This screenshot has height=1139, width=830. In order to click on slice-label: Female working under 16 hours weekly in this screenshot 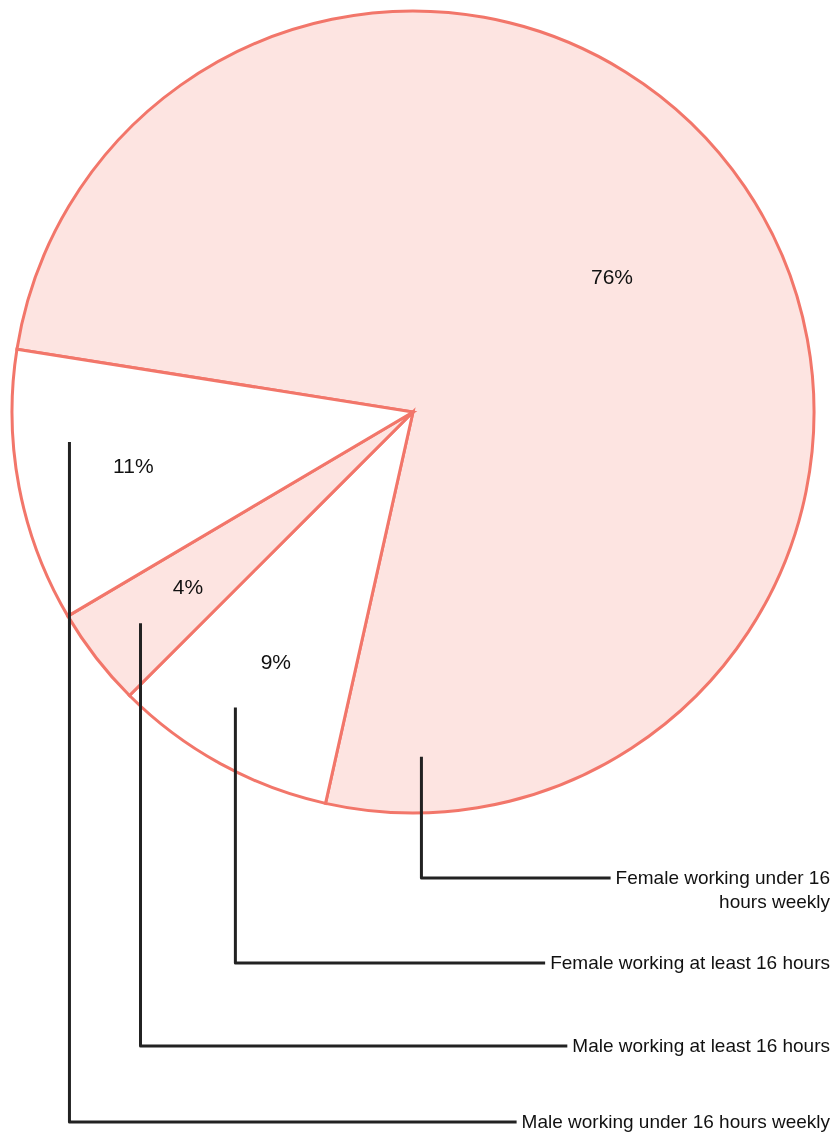, I will do `click(722, 889)`.